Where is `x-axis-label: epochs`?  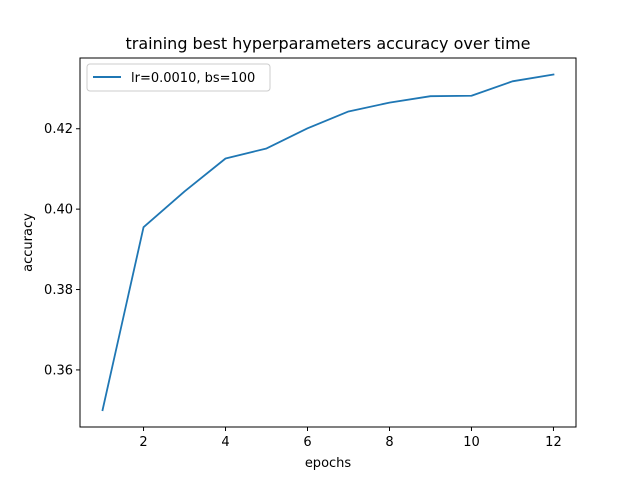 x-axis-label: epochs is located at coordinates (328, 463).